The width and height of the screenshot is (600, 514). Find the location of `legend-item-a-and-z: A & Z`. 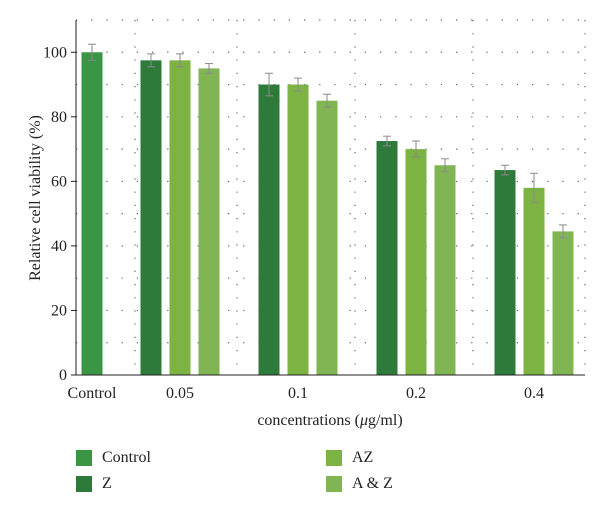

legend-item-a-and-z: A & Z is located at coordinates (359, 484).